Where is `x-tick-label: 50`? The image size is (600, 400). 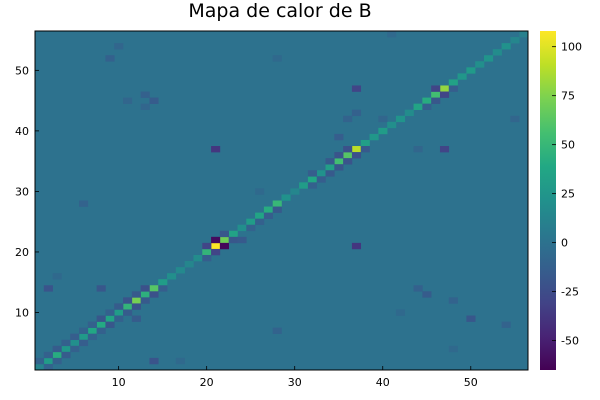
x-tick-label: 50 is located at coordinates (471, 382).